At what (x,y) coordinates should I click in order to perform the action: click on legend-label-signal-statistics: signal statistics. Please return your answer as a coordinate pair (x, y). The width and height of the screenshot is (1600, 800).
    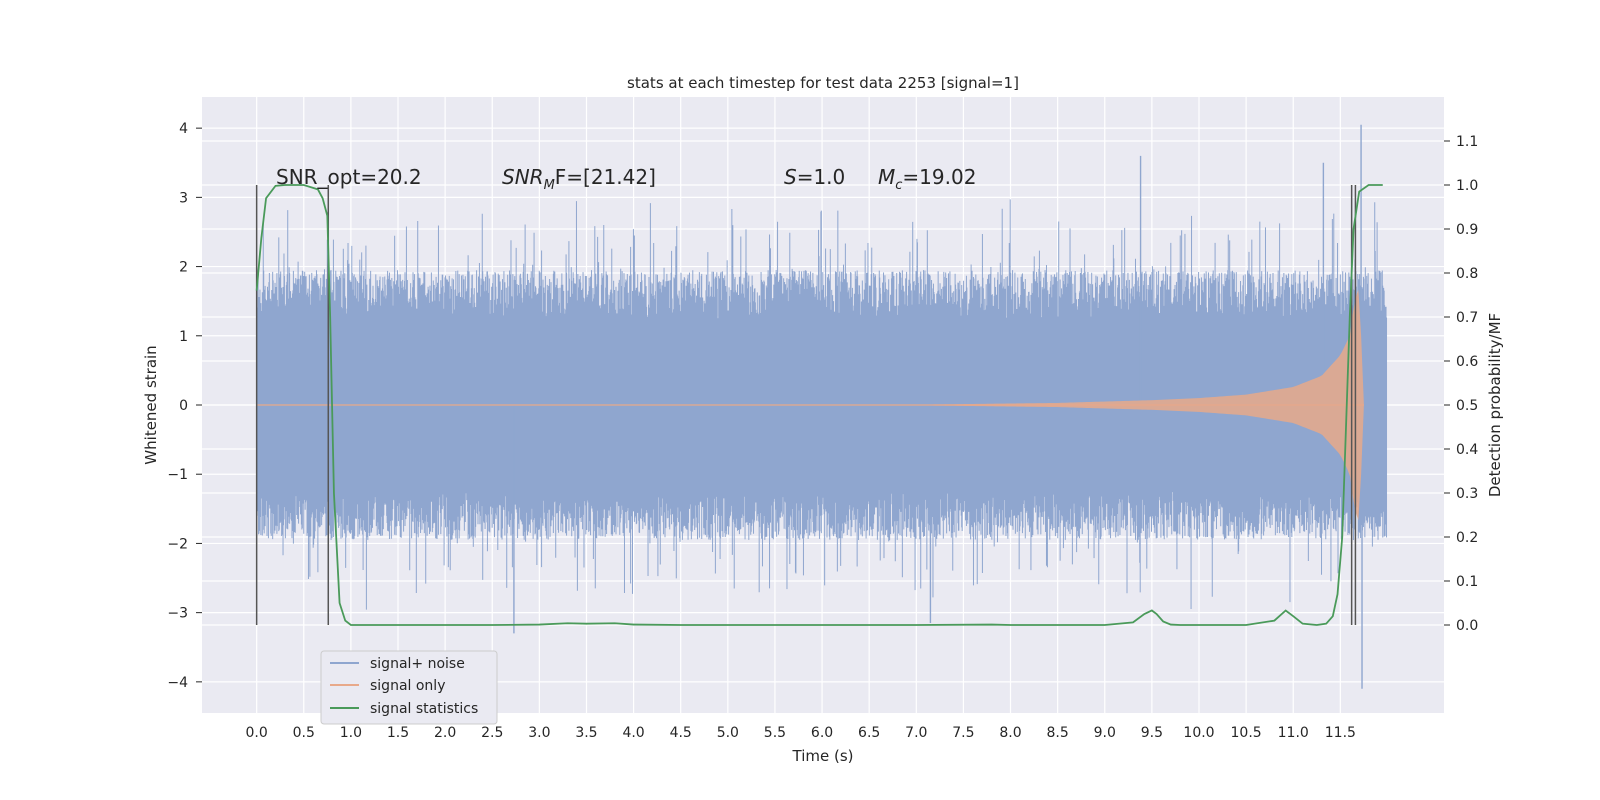
    Looking at the image, I should click on (424, 709).